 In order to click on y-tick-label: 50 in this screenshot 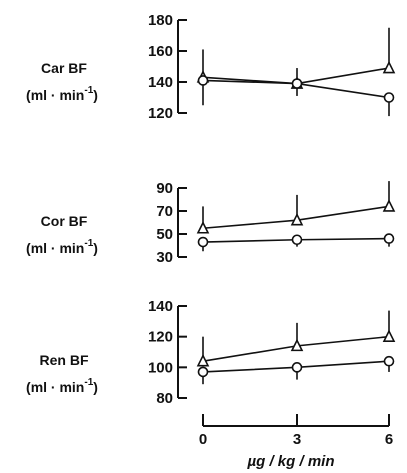, I will do `click(164, 234)`.